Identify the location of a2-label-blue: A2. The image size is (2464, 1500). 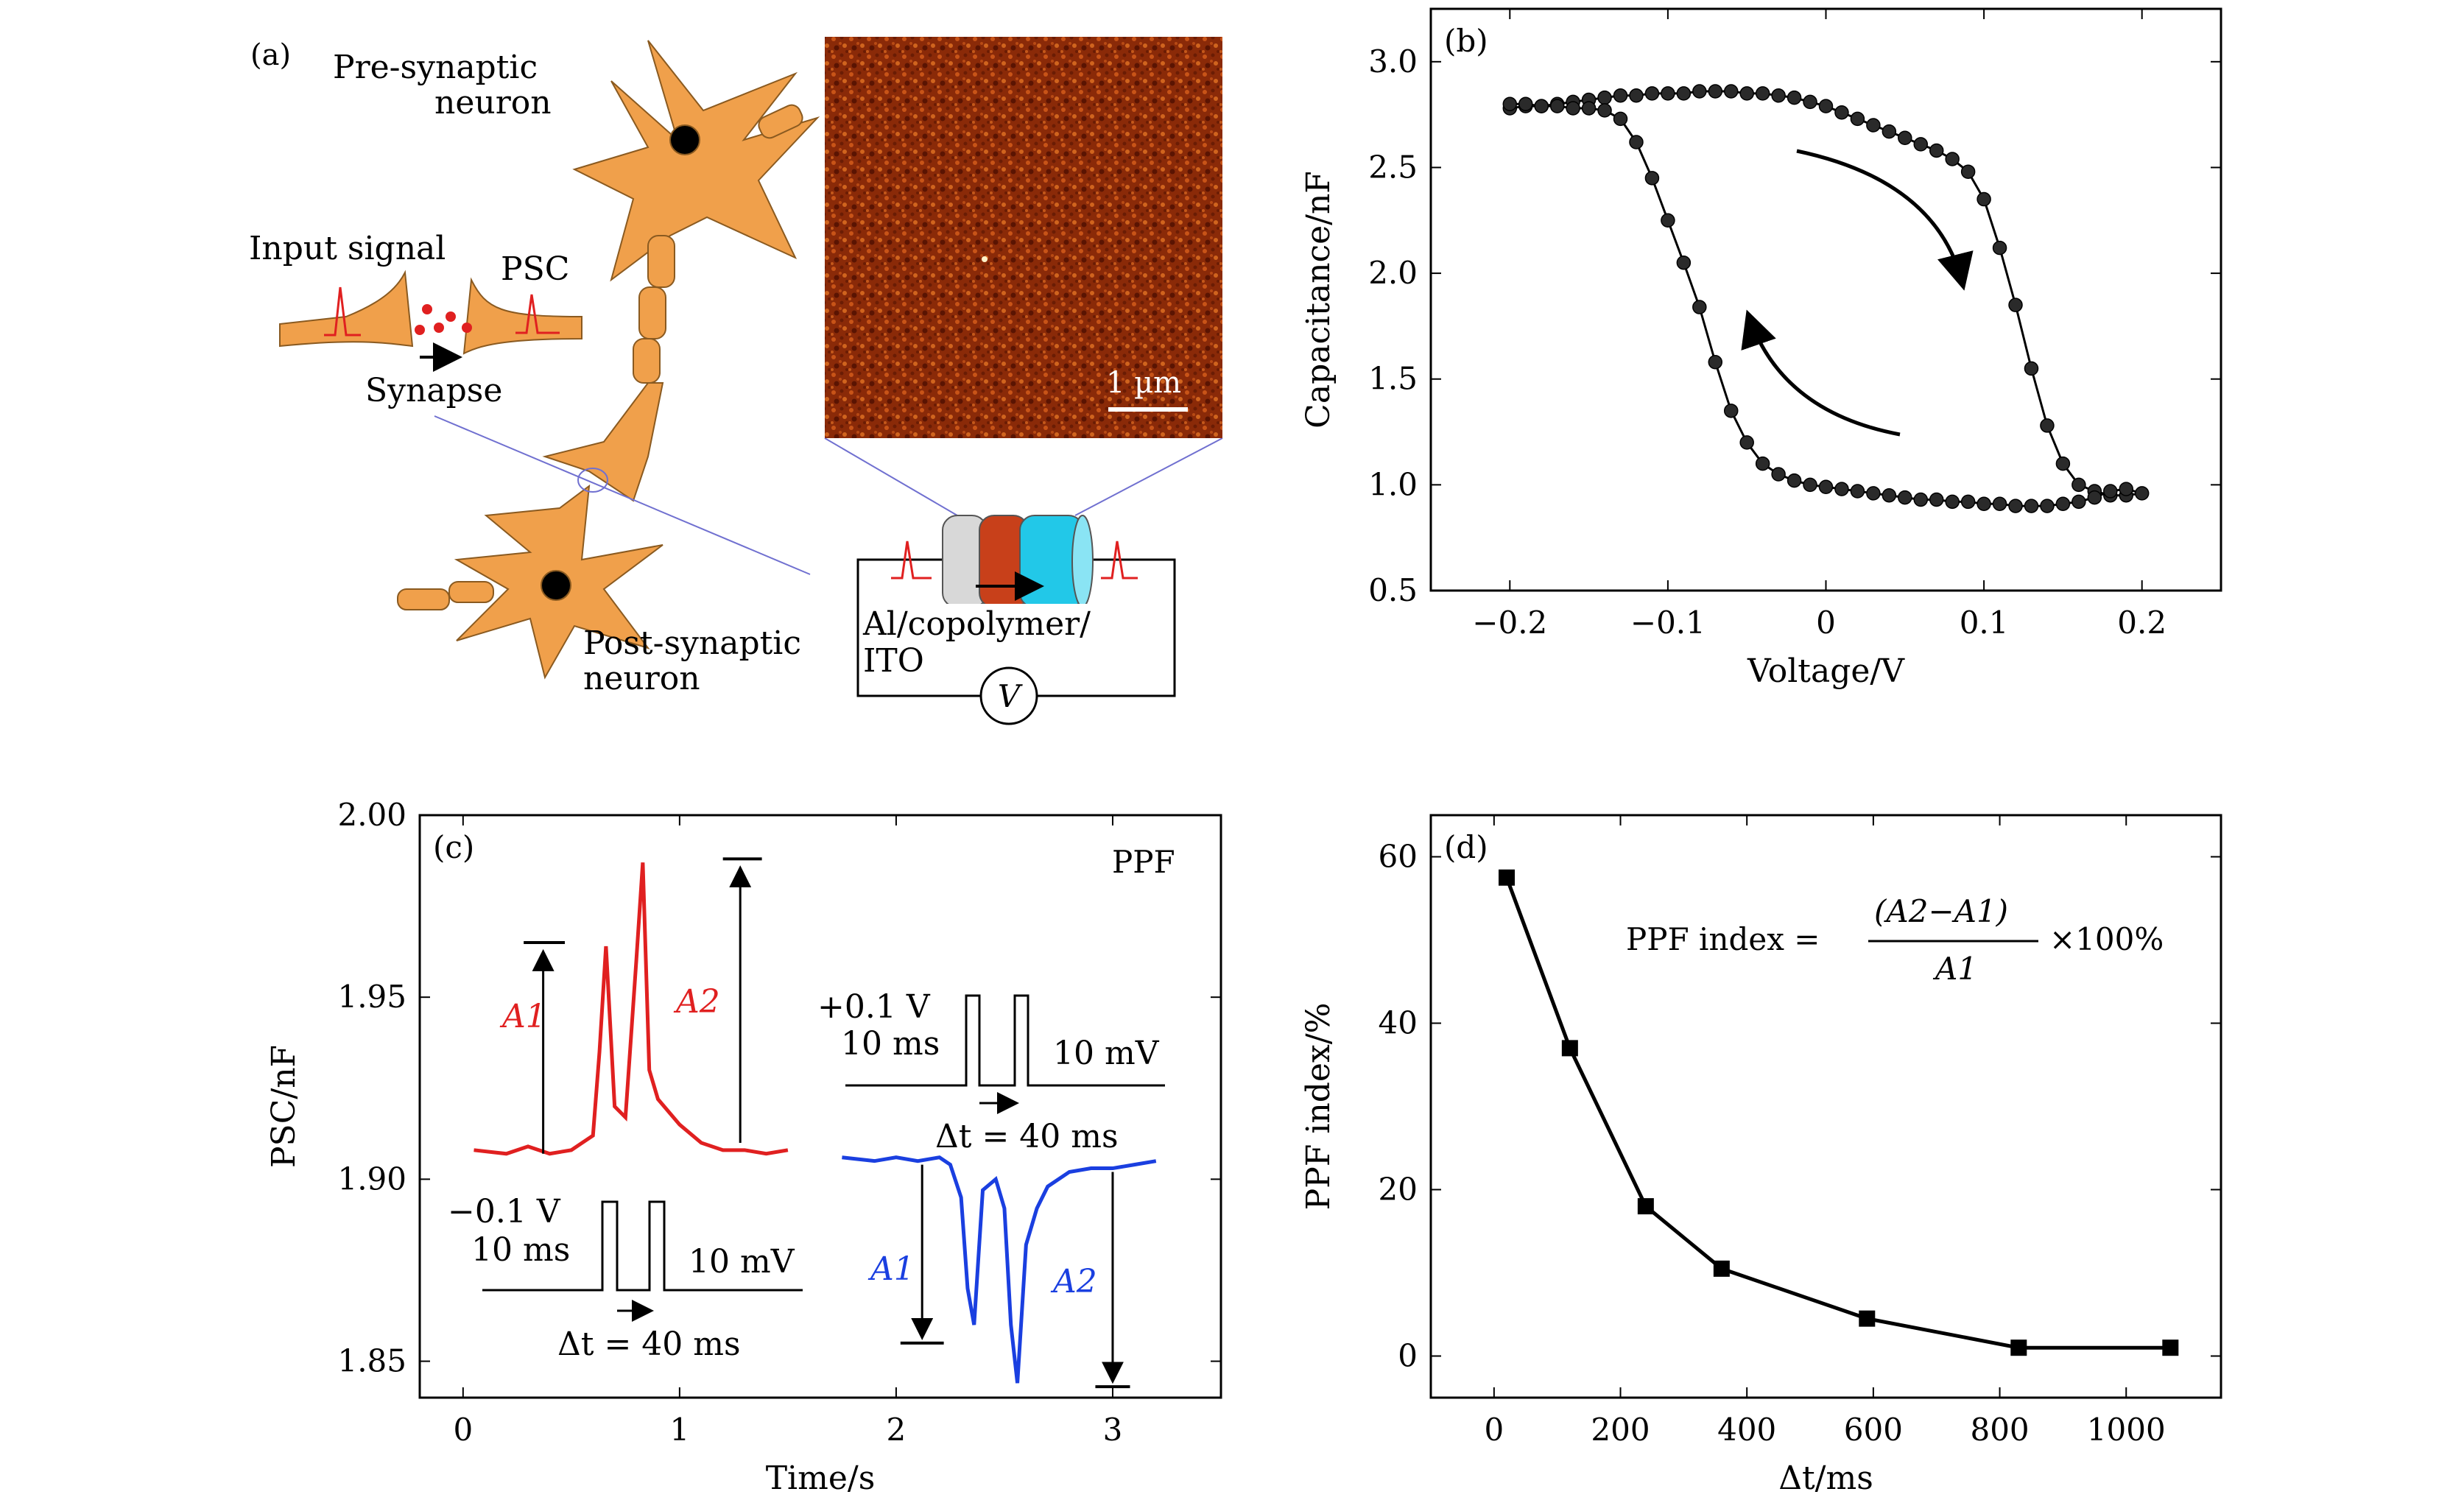
(1073, 1282).